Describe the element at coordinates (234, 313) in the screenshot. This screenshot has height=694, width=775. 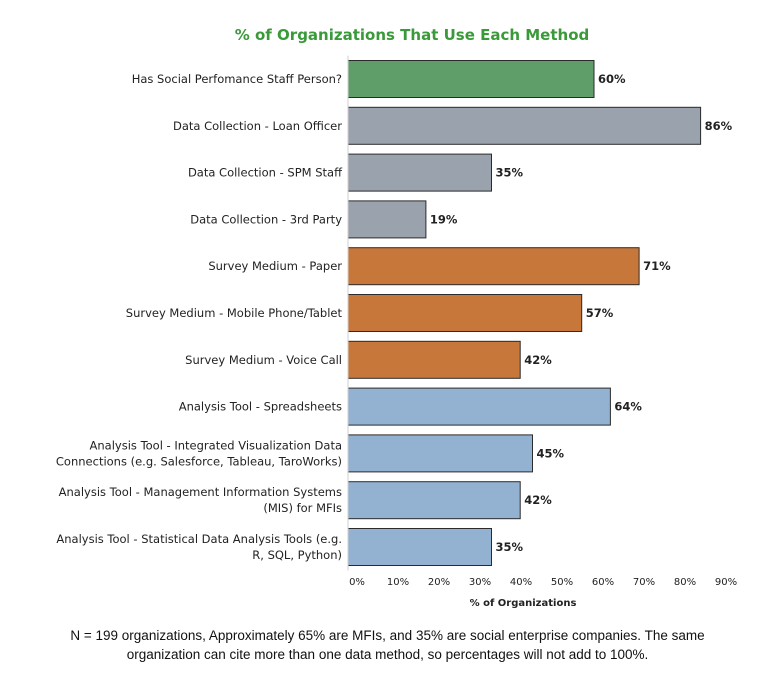
I see `category-label: Survey Medium - Mobile Phone/Tablet` at that location.